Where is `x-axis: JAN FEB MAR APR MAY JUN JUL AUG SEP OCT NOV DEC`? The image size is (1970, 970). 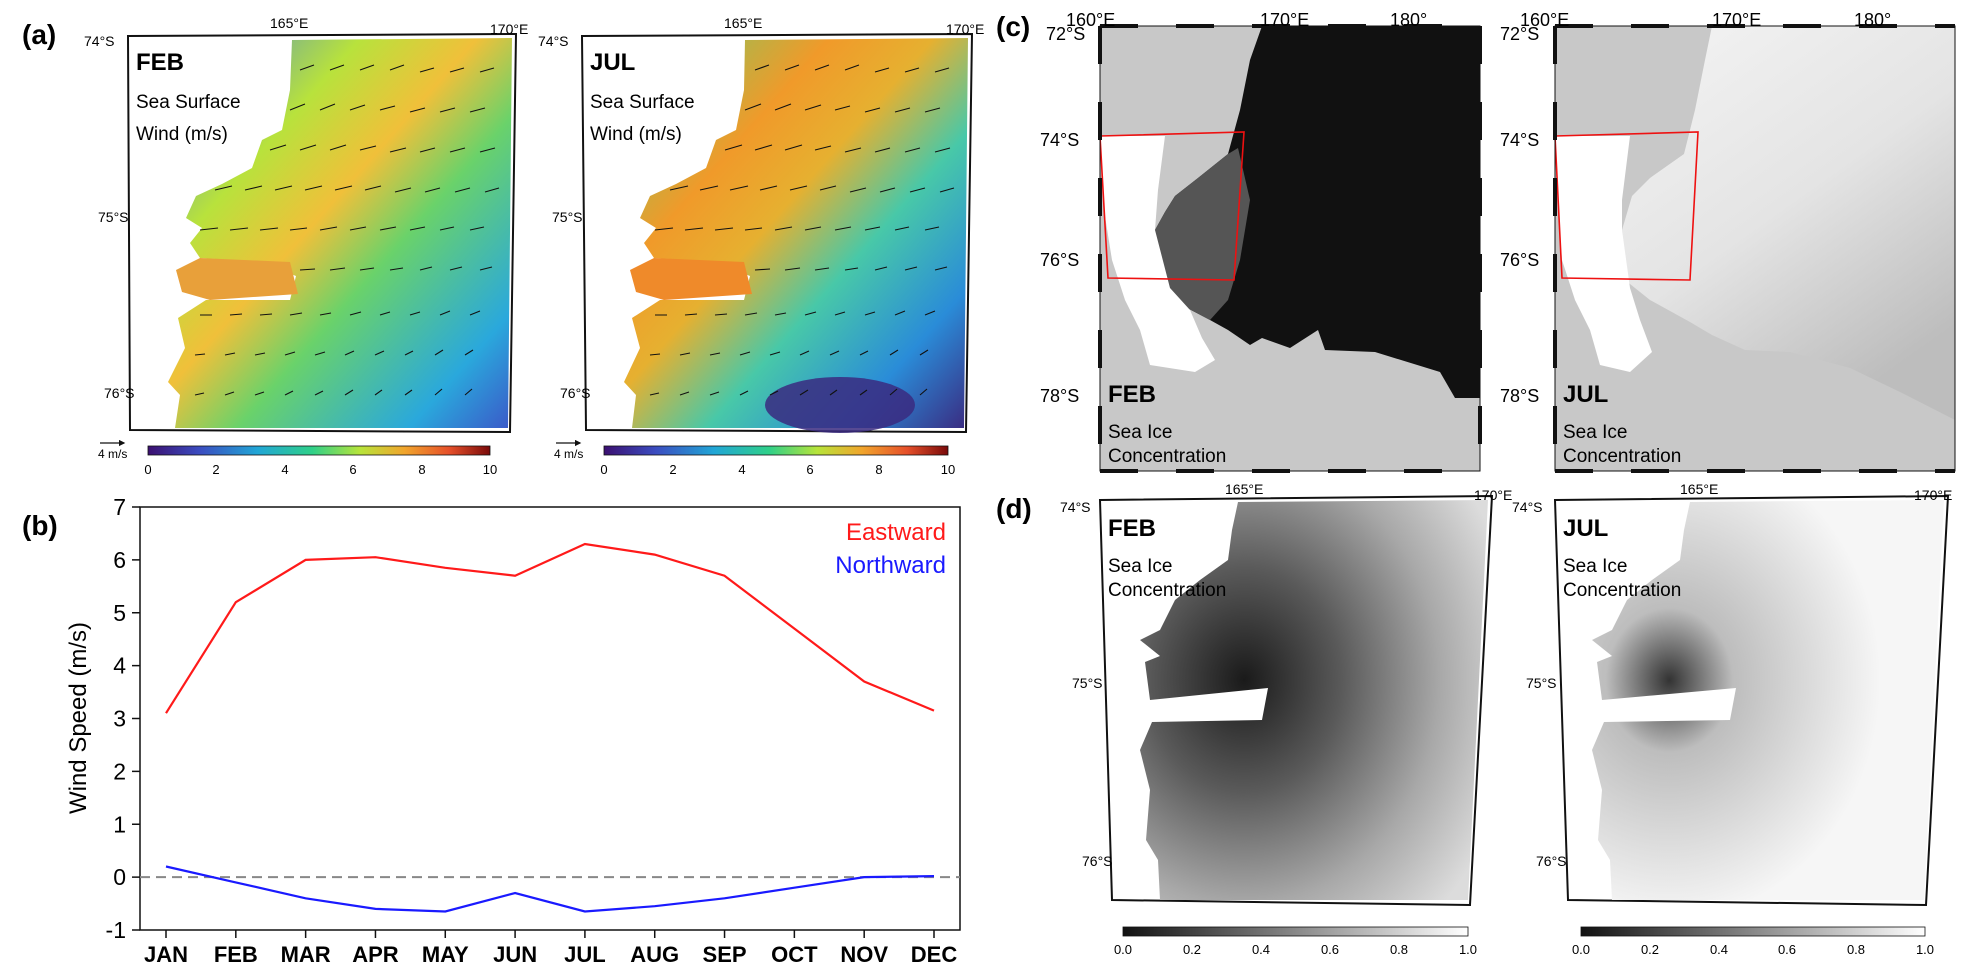
x-axis: JAN FEB MAR APR MAY JUN JUL AUG SEP OCT NOV DEC is located at coordinates (550, 948).